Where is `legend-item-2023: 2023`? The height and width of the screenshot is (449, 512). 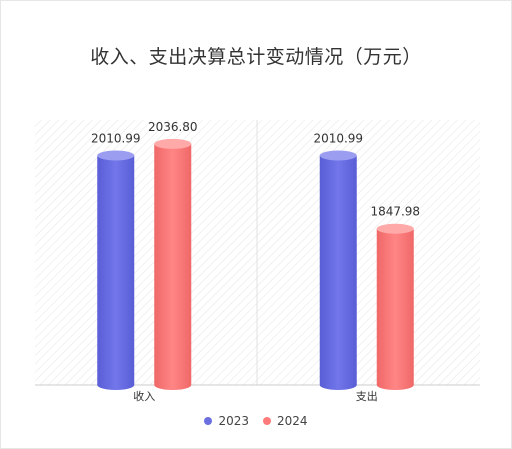 legend-item-2023: 2023 is located at coordinates (226, 421).